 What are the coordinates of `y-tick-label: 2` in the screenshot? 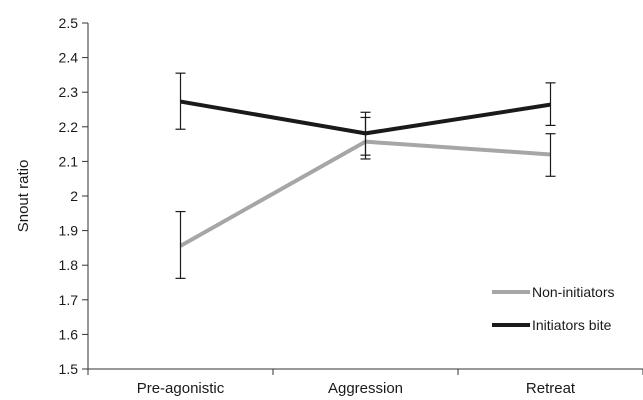 It's located at (74, 196).